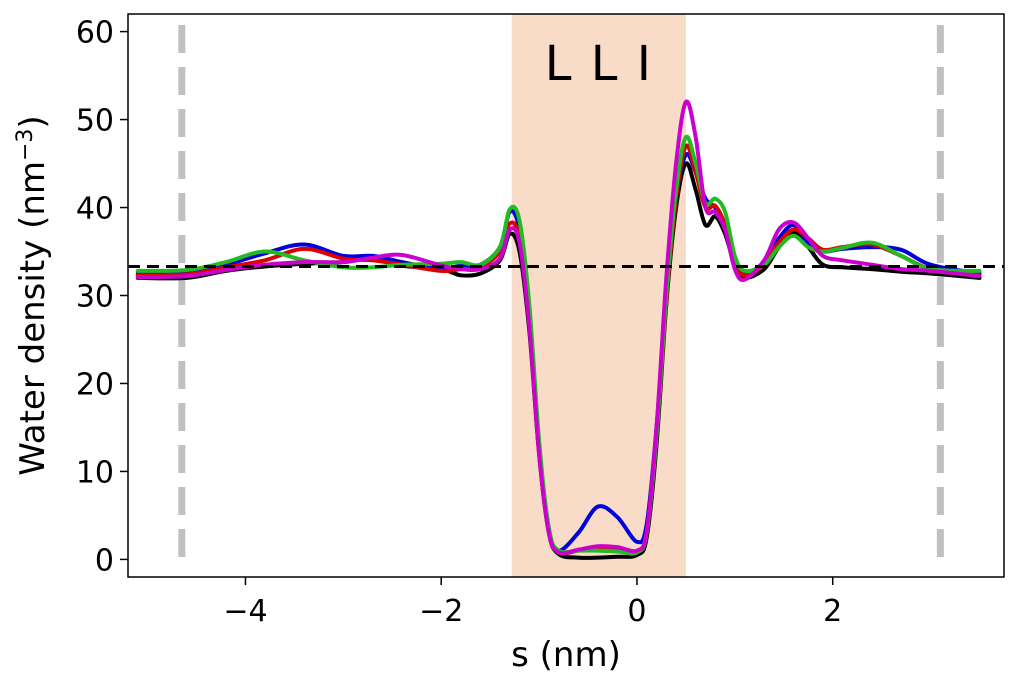 The height and width of the screenshot is (675, 1014). Describe the element at coordinates (104, 560) in the screenshot. I see `y-tick-label: 0` at that location.